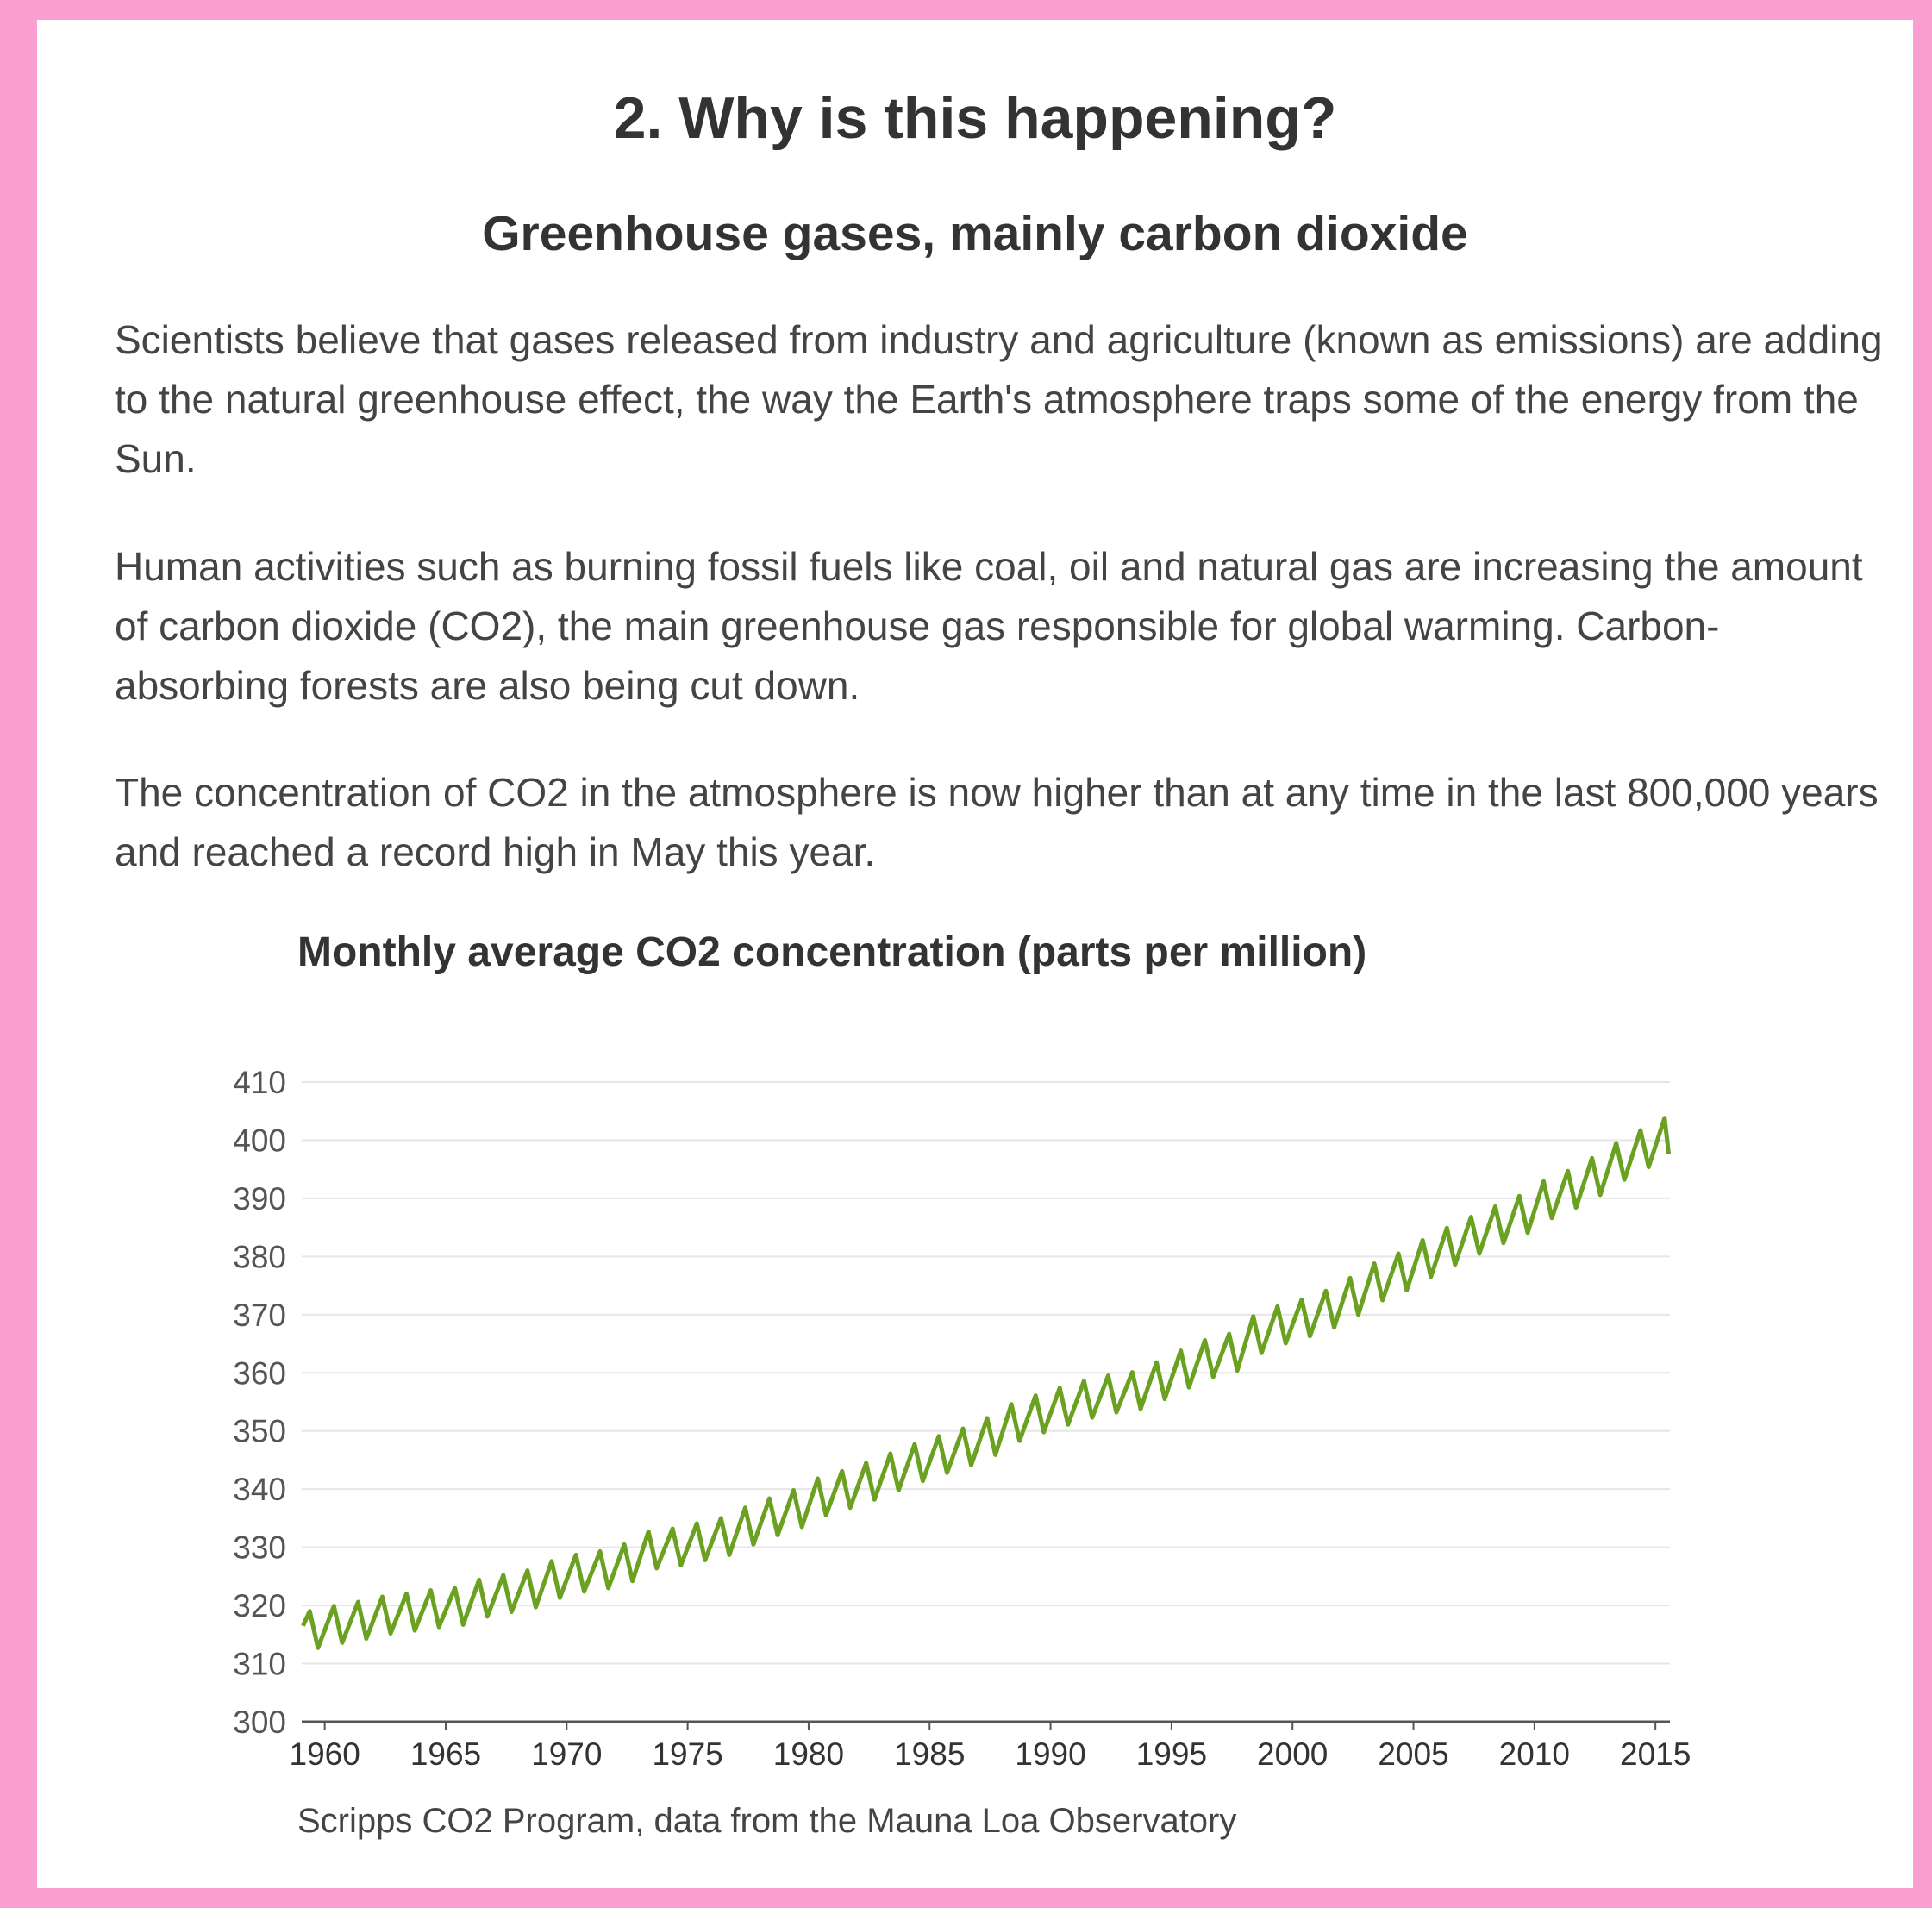  I want to click on y-tick-label: 400, so click(259, 1140).